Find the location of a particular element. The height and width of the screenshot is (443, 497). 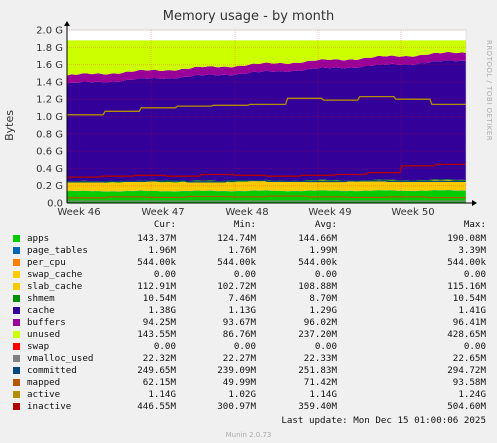

legend-value: 1.76M is located at coordinates (242, 250).